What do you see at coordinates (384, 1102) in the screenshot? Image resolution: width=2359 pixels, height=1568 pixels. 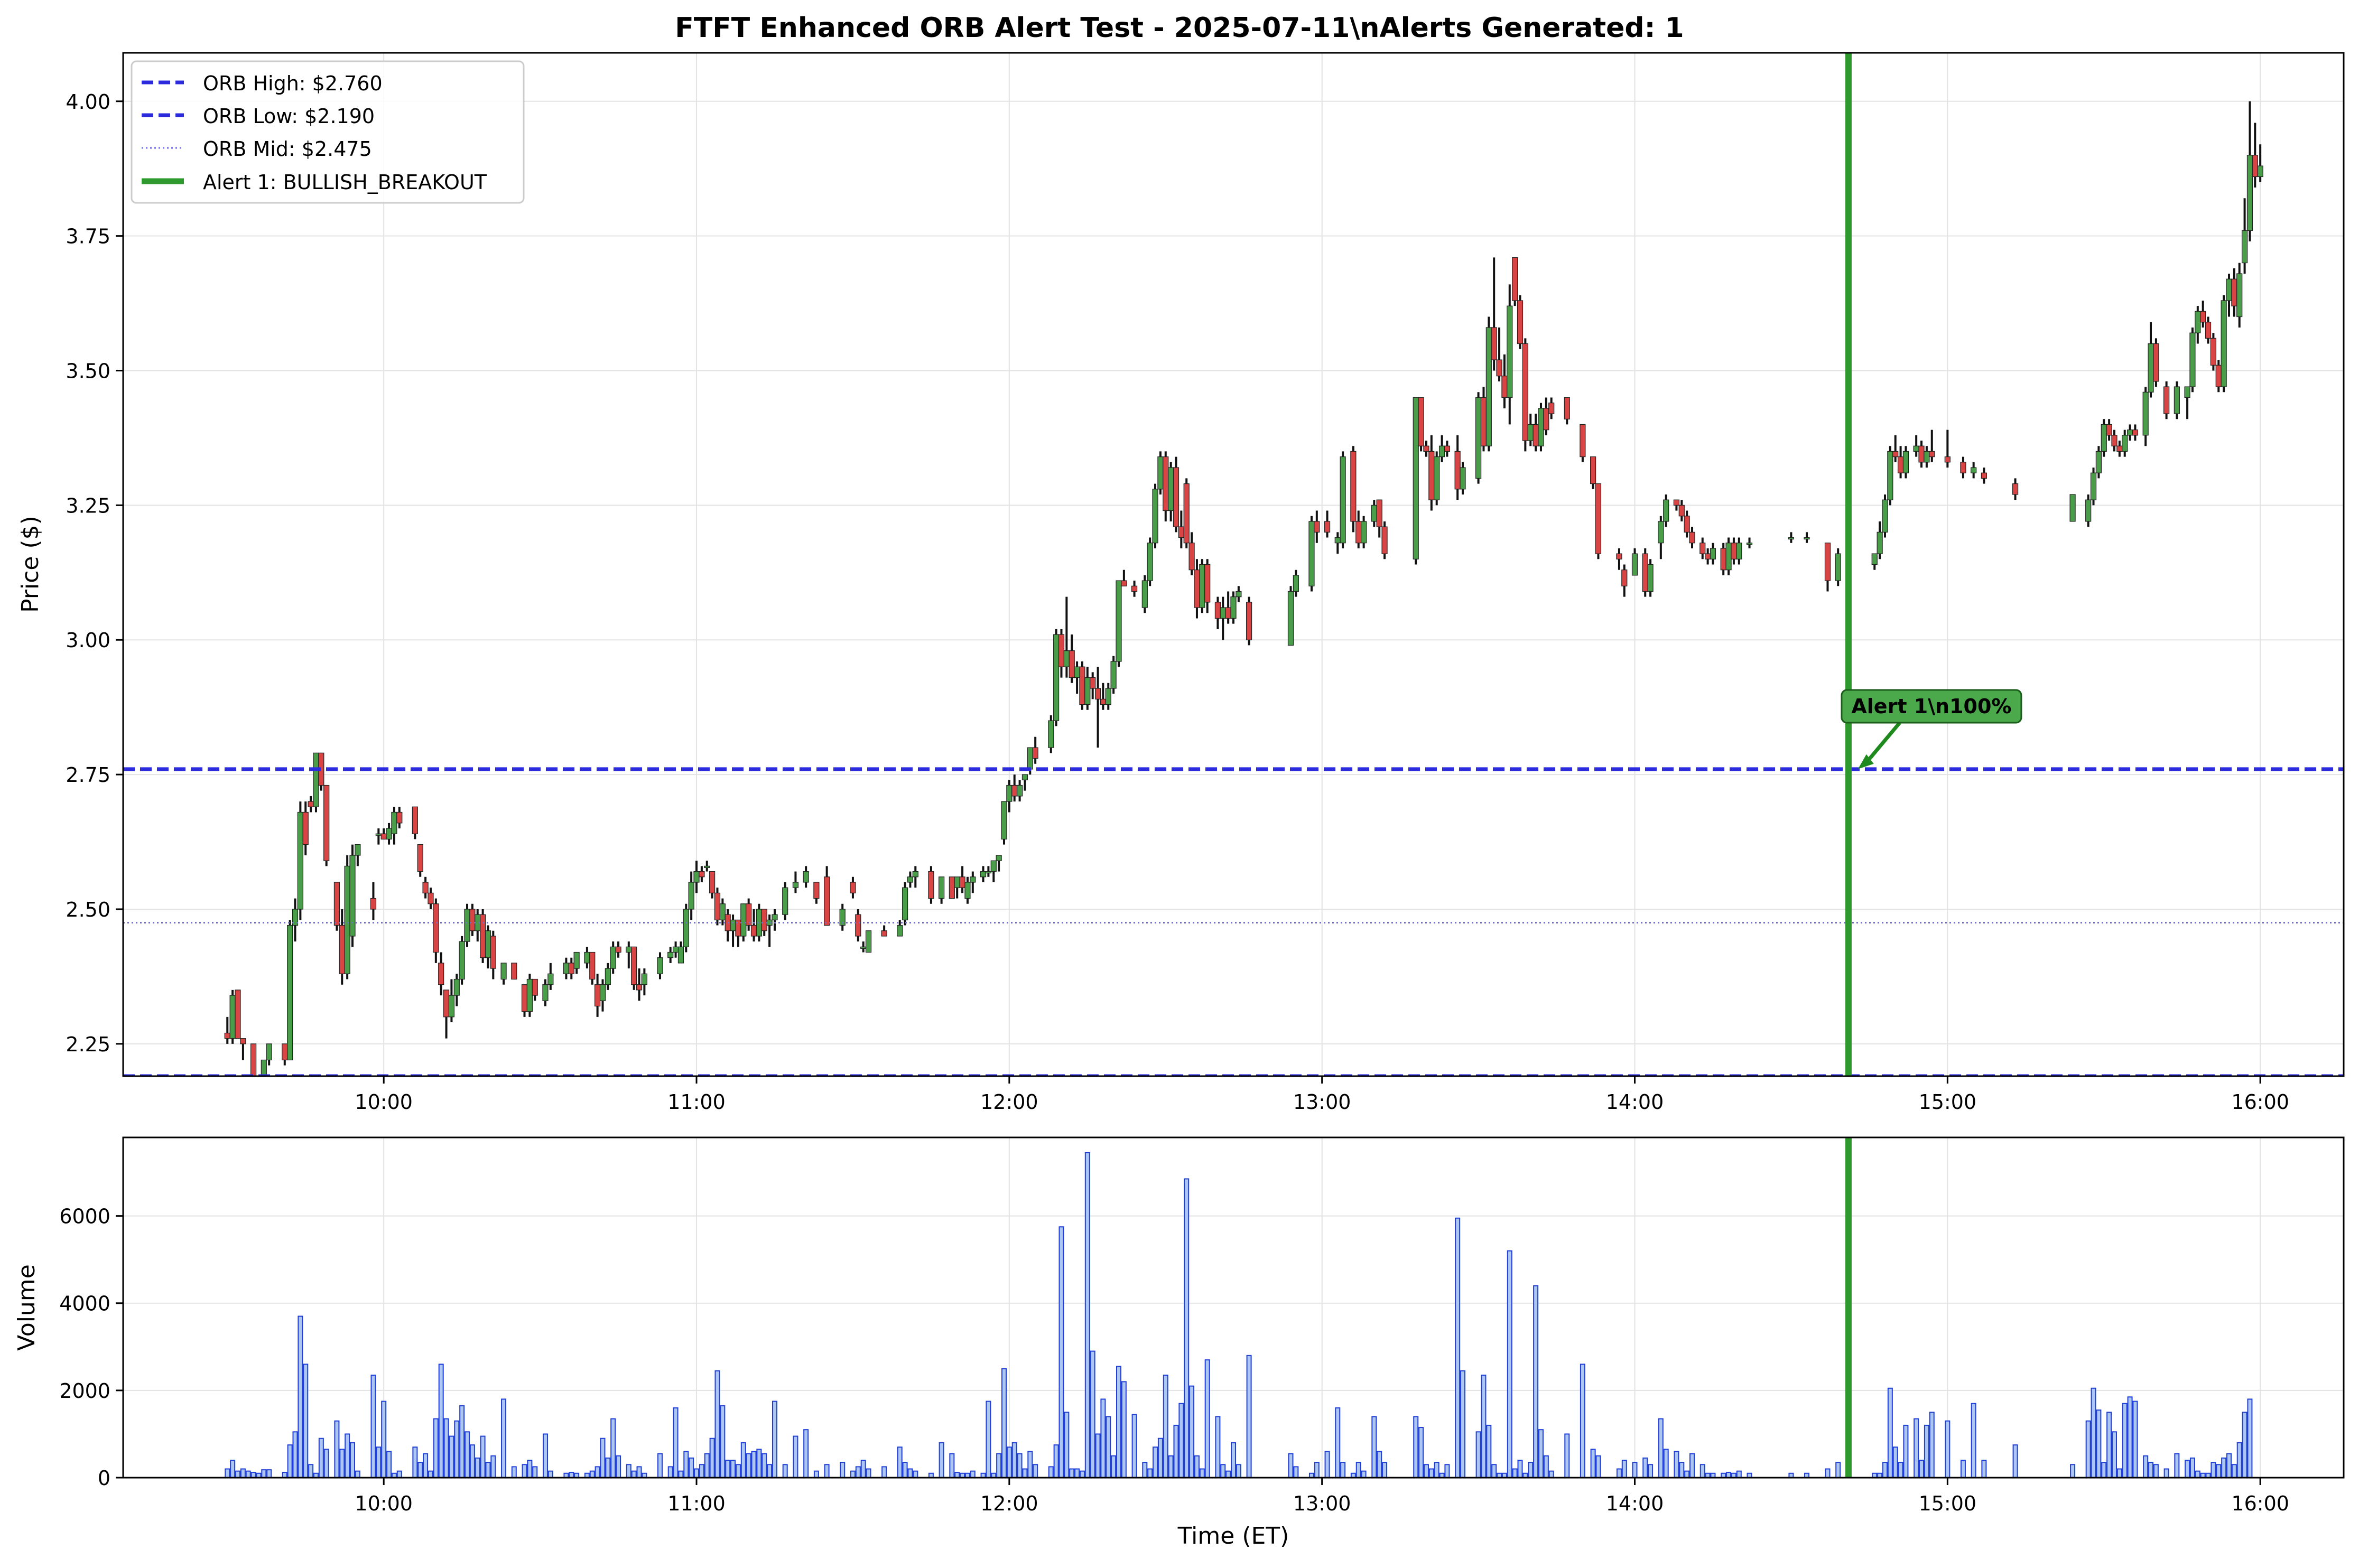 I see `price-x-tick-label: 10:00` at bounding box center [384, 1102].